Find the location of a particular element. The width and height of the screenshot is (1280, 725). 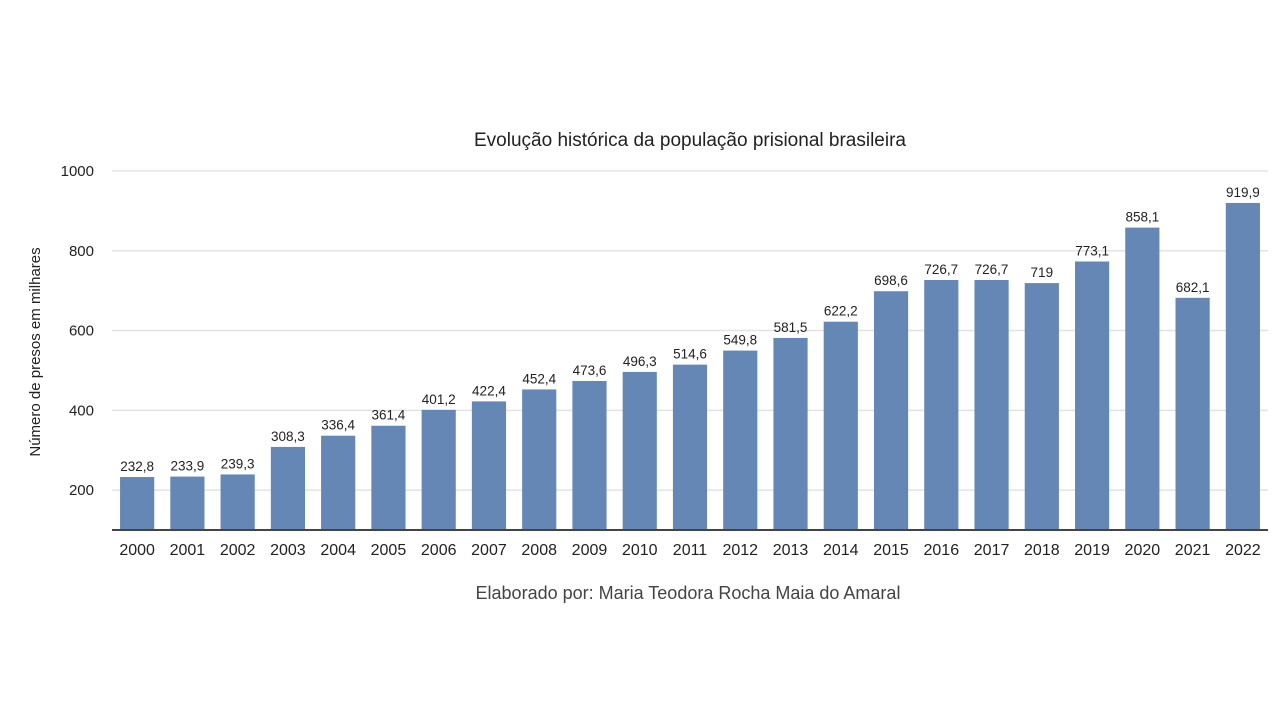

bar-2011 is located at coordinates (690, 447).